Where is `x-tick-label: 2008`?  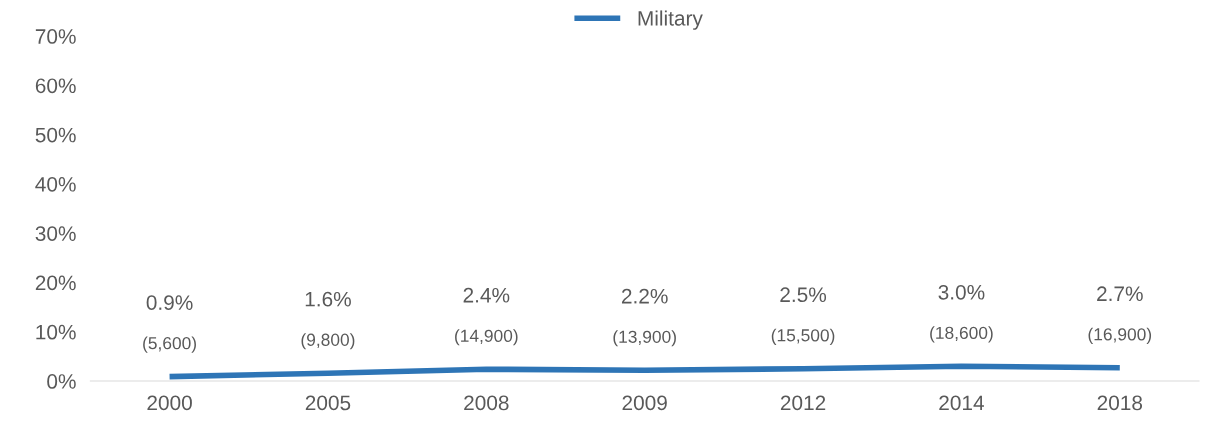 x-tick-label: 2008 is located at coordinates (486, 403).